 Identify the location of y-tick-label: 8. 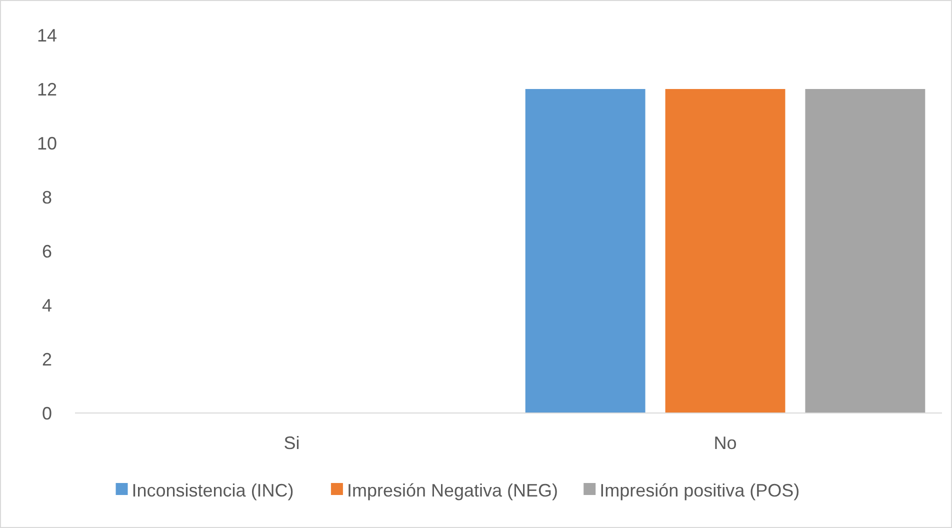
(47, 197).